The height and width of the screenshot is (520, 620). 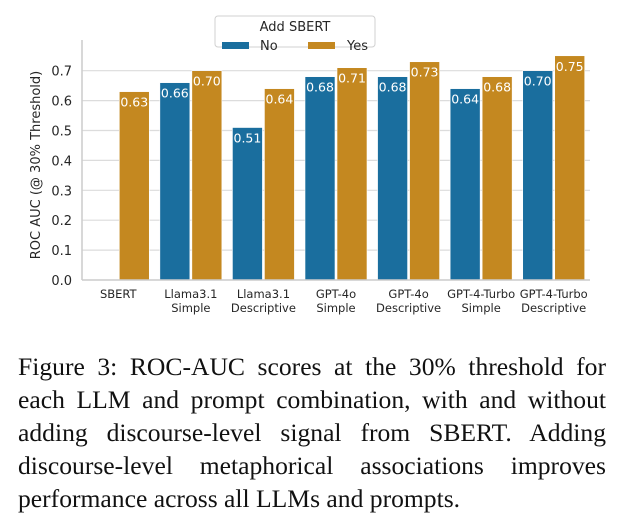 I want to click on legend: Add SBERT No Yes, so click(x=295, y=34).